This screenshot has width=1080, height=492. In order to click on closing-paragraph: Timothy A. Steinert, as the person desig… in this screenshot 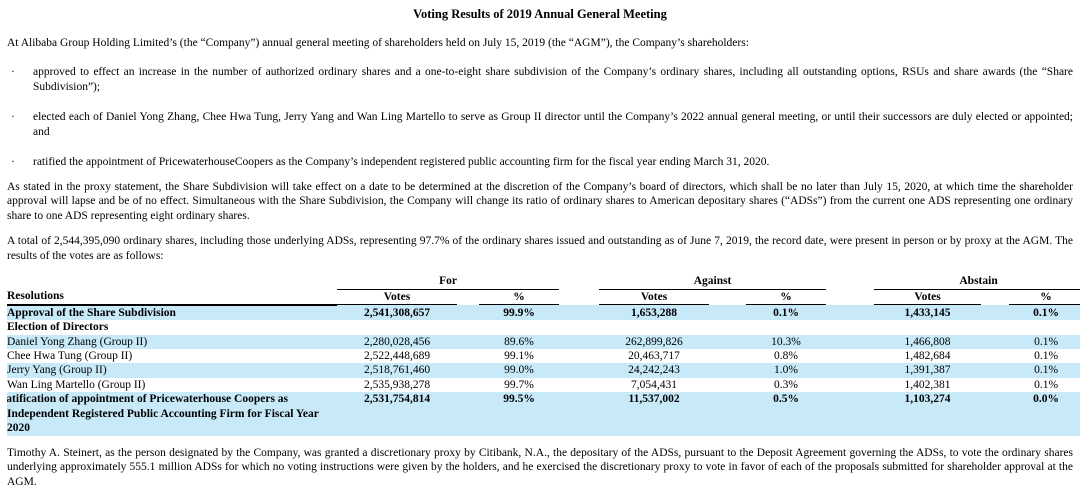, I will do `click(540, 467)`.